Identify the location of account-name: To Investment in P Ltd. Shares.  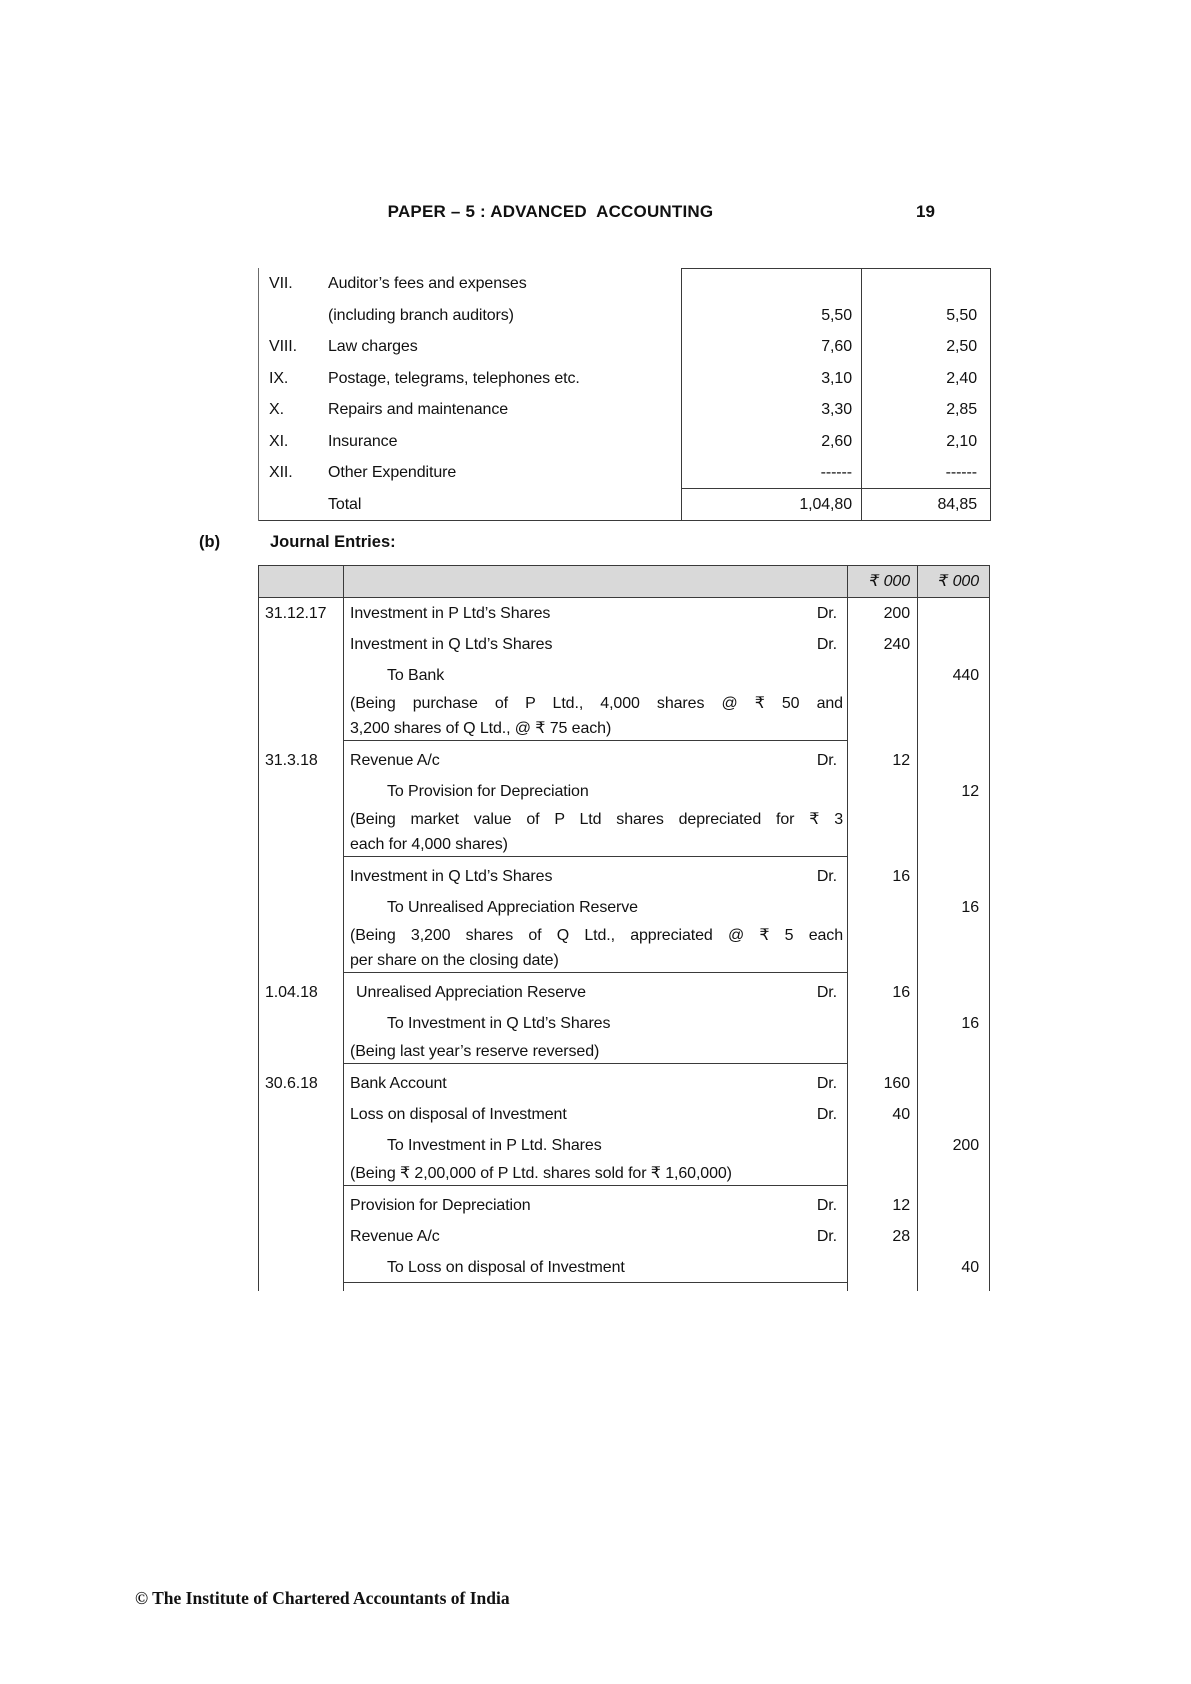
(494, 1145).